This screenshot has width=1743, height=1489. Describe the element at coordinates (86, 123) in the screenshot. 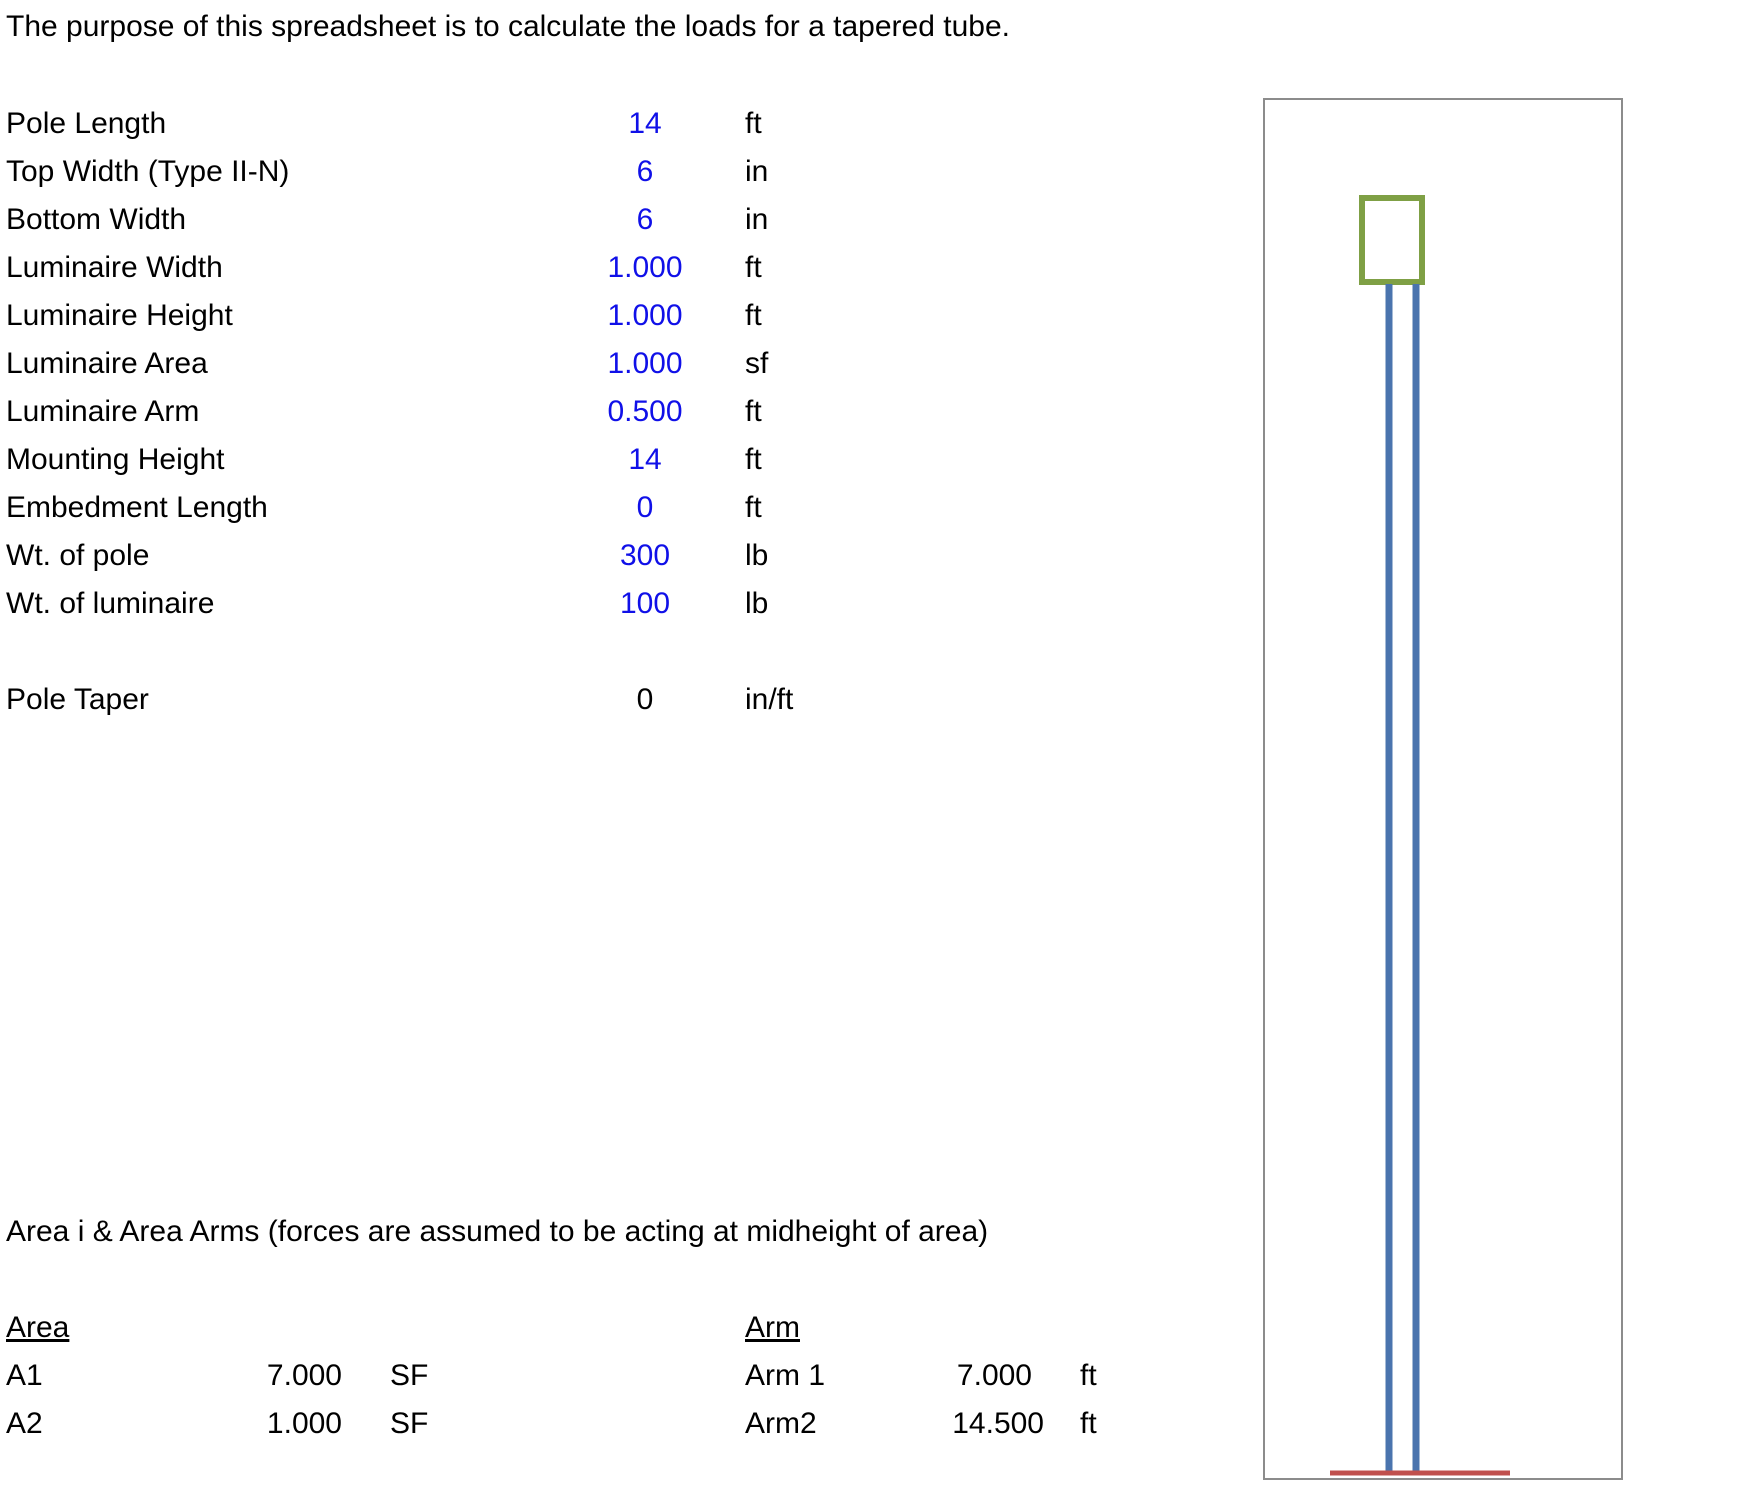

I see `label-pole-length: Pole Length` at that location.